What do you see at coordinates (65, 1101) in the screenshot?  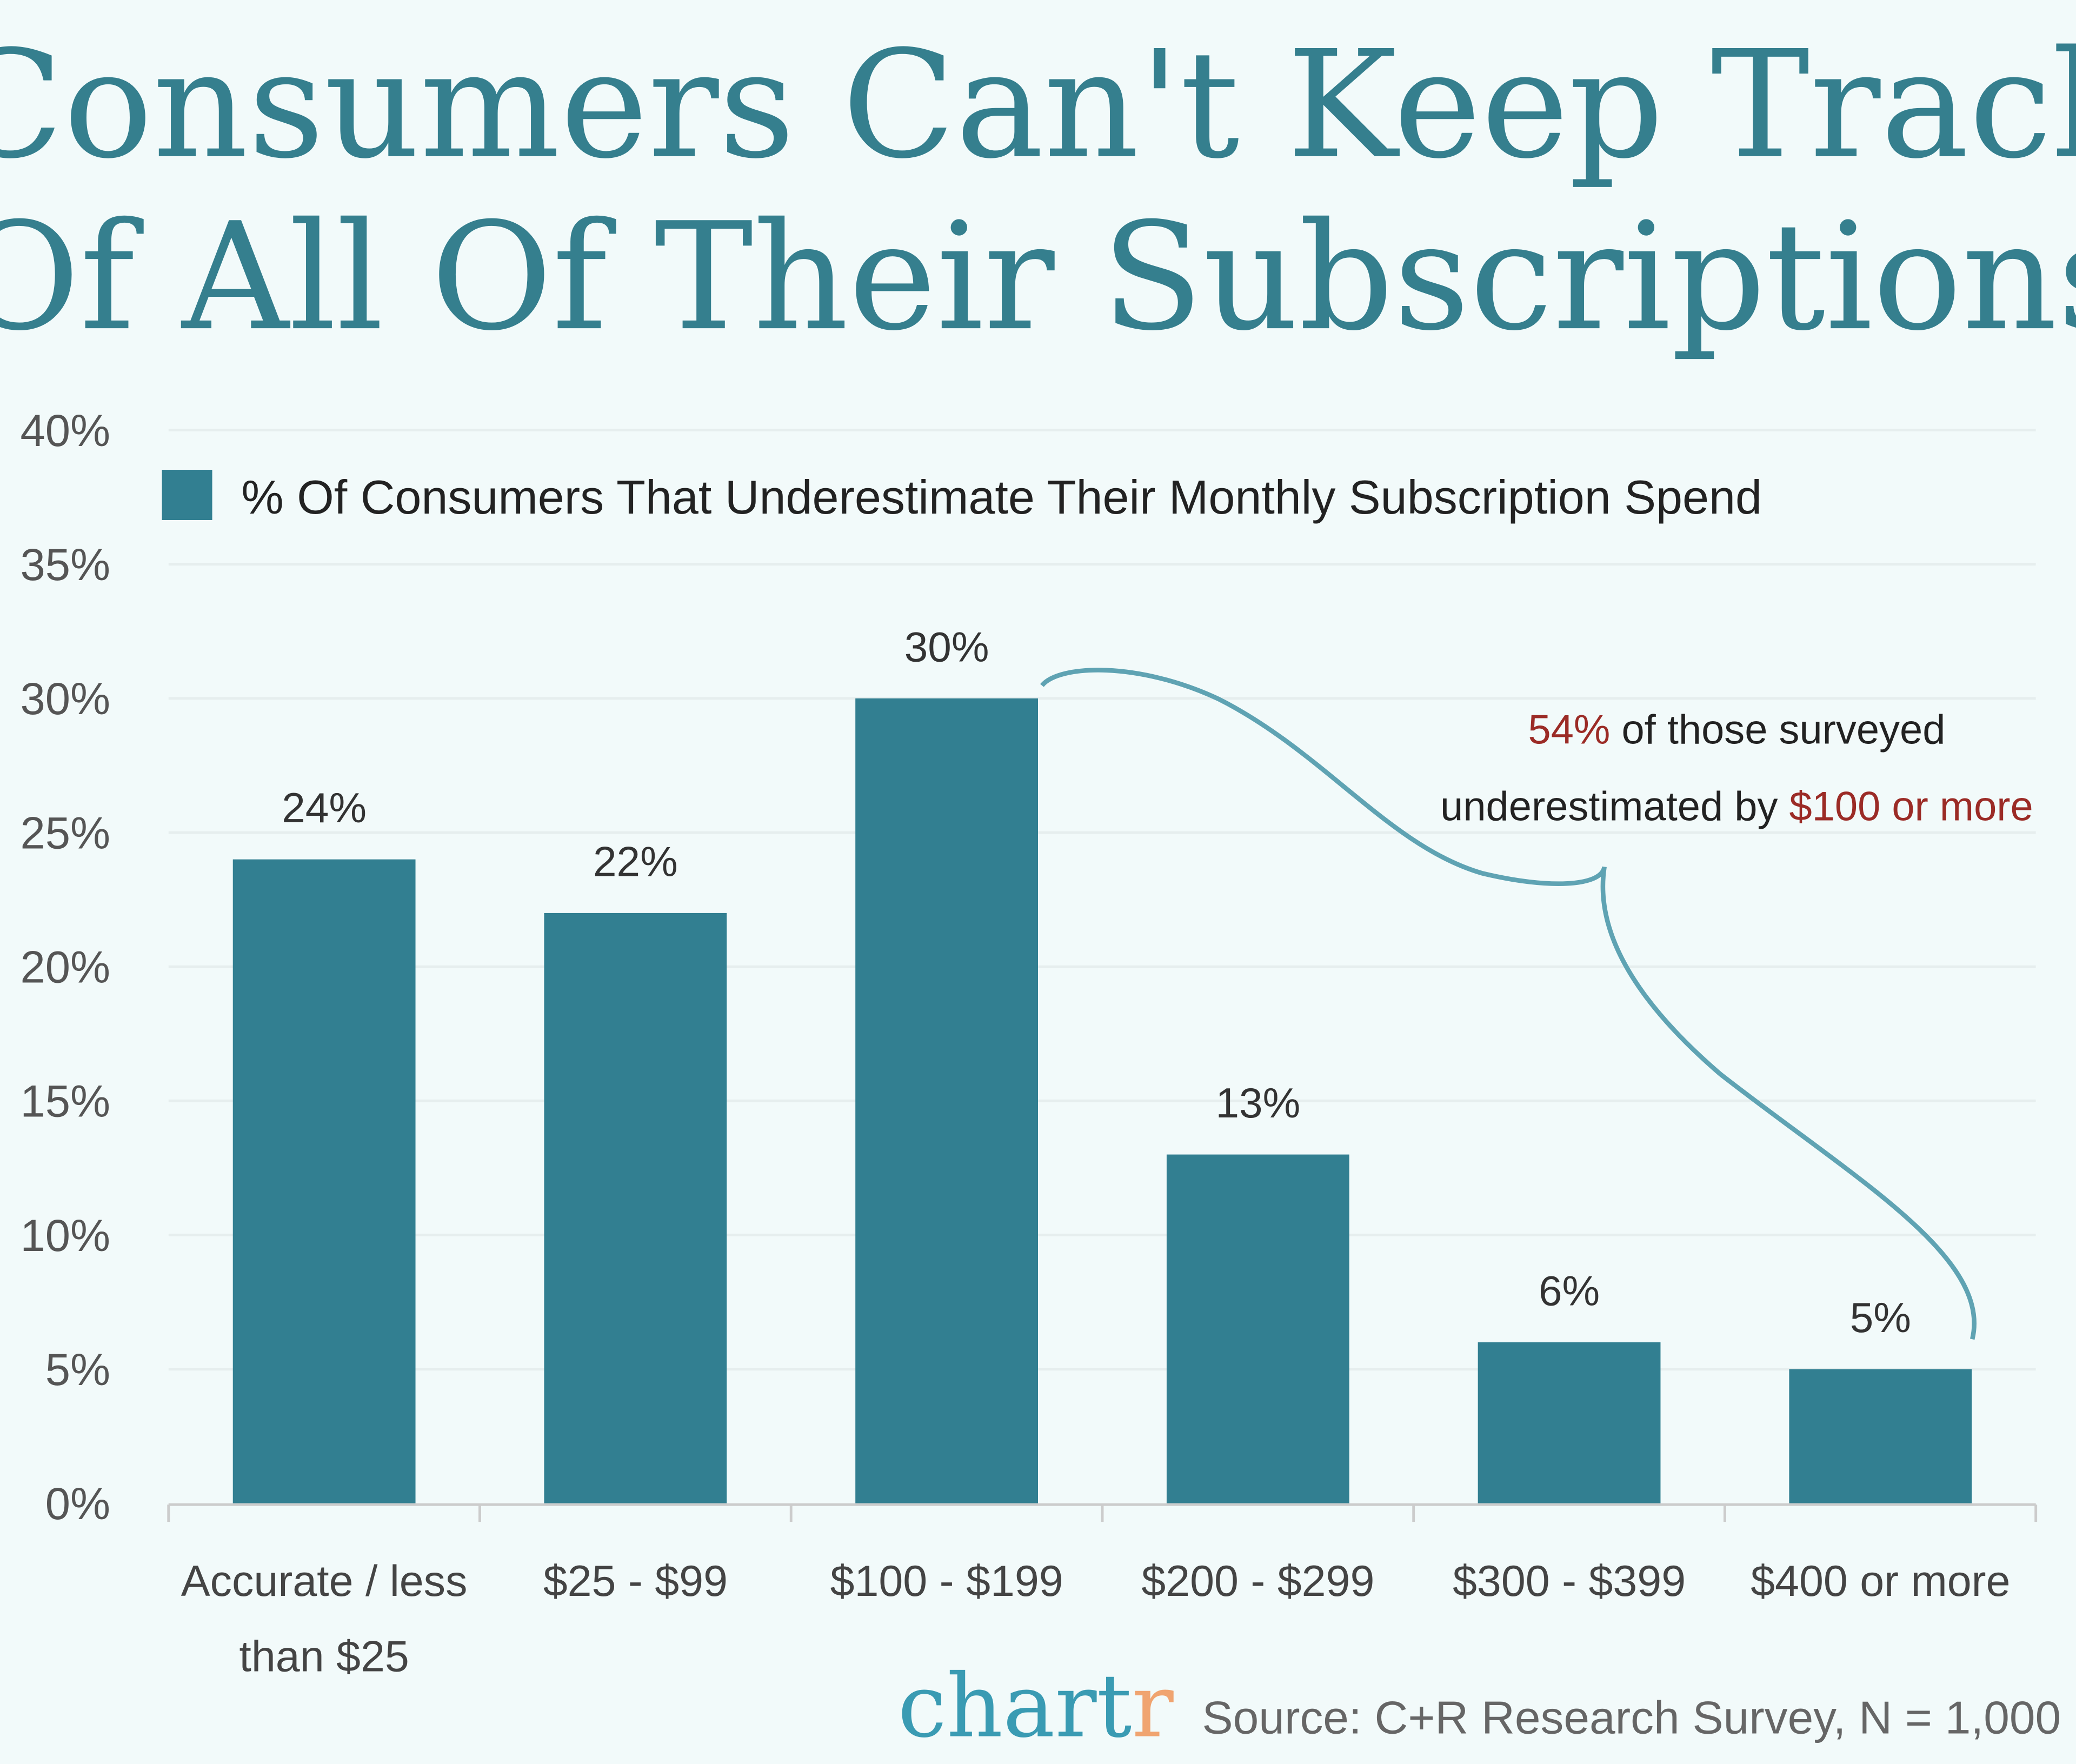 I see `y-tick-label: 15%` at bounding box center [65, 1101].